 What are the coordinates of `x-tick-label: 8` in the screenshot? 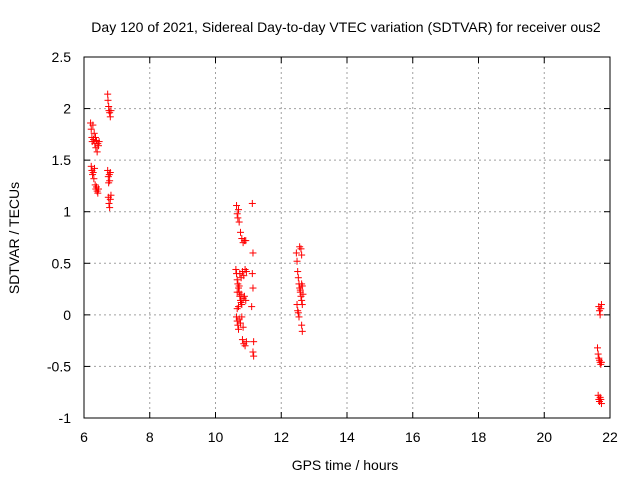 It's located at (150, 437).